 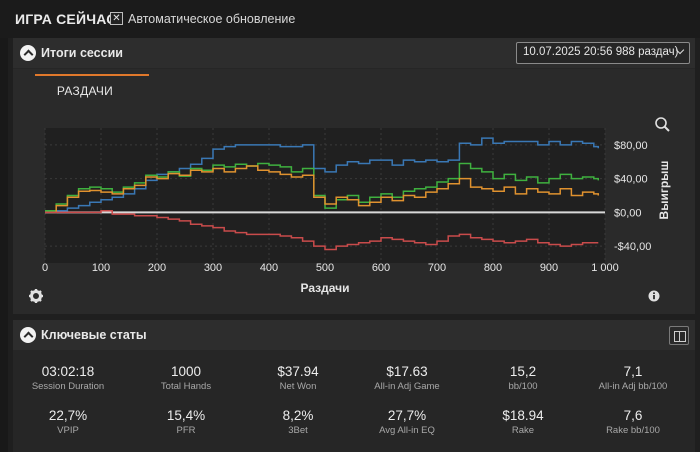 I want to click on stat-rake-bb-100: 7,6 Rake bb/100, so click(x=633, y=422).